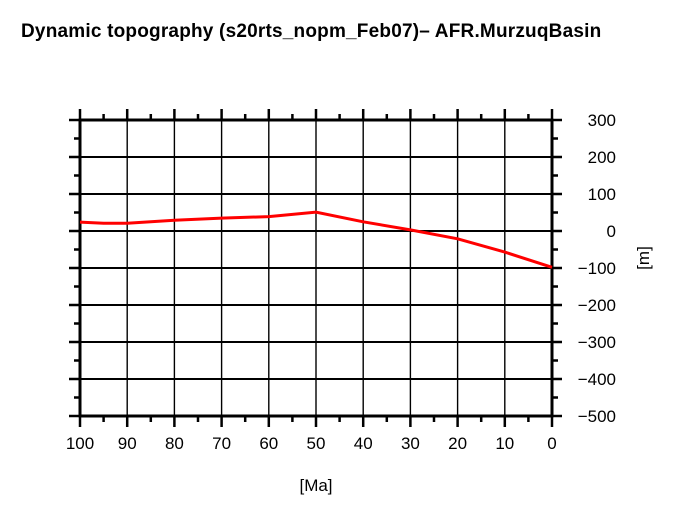 Image resolution: width=682 pixels, height=515 pixels. I want to click on y-tick-label: 100, so click(602, 194).